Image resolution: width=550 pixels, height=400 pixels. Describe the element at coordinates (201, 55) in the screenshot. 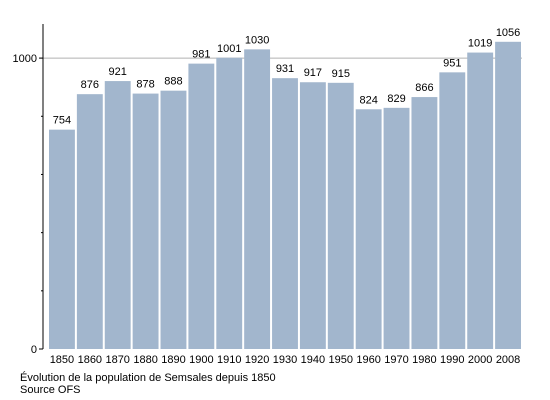

I see `data-label-1900: 981` at that location.